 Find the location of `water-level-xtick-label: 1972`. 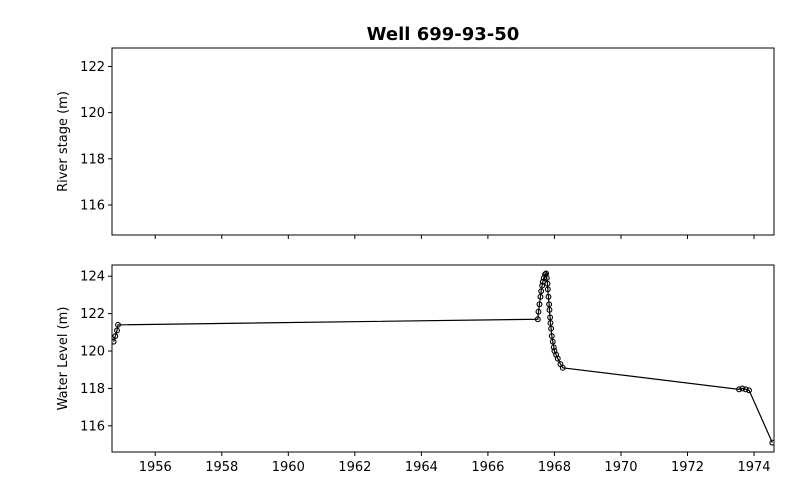

water-level-xtick-label: 1972 is located at coordinates (687, 467).